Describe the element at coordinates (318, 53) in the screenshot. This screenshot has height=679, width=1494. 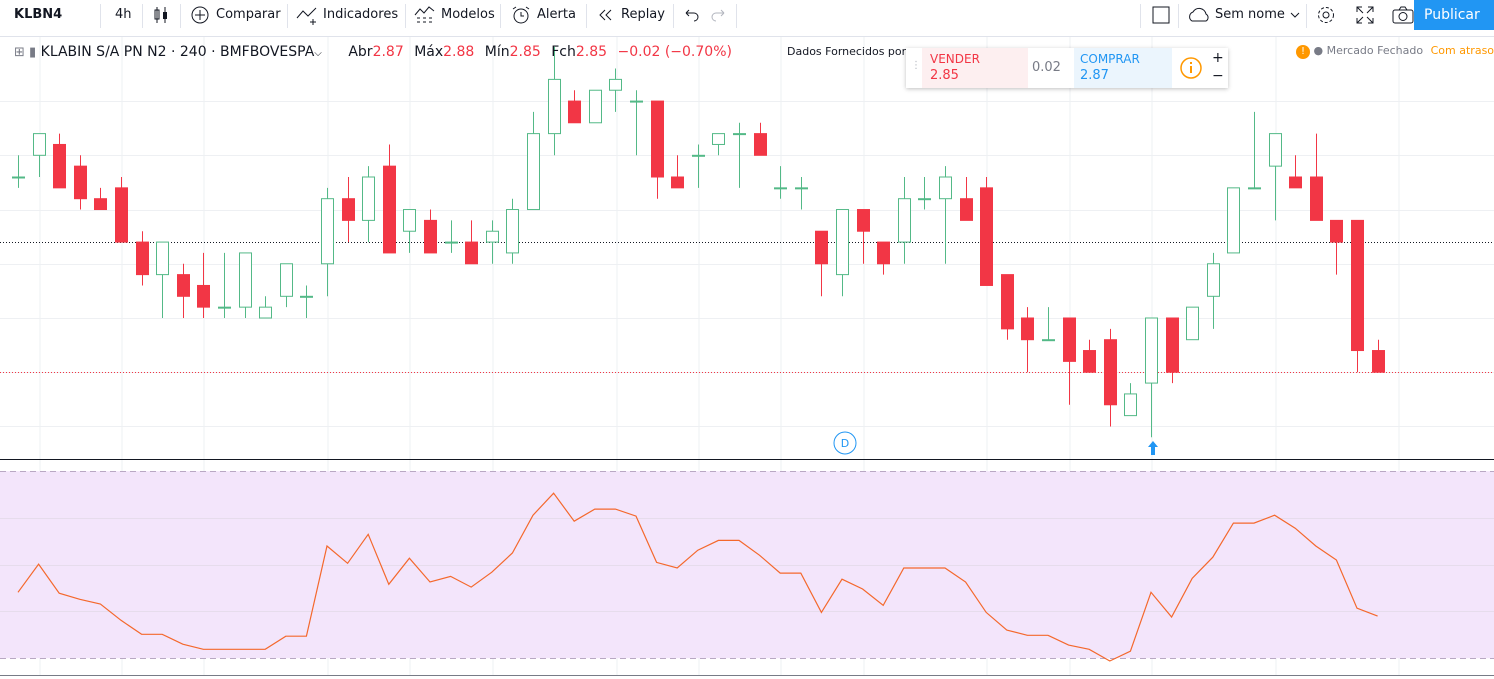
I see `legend-caret: ⌵` at that location.